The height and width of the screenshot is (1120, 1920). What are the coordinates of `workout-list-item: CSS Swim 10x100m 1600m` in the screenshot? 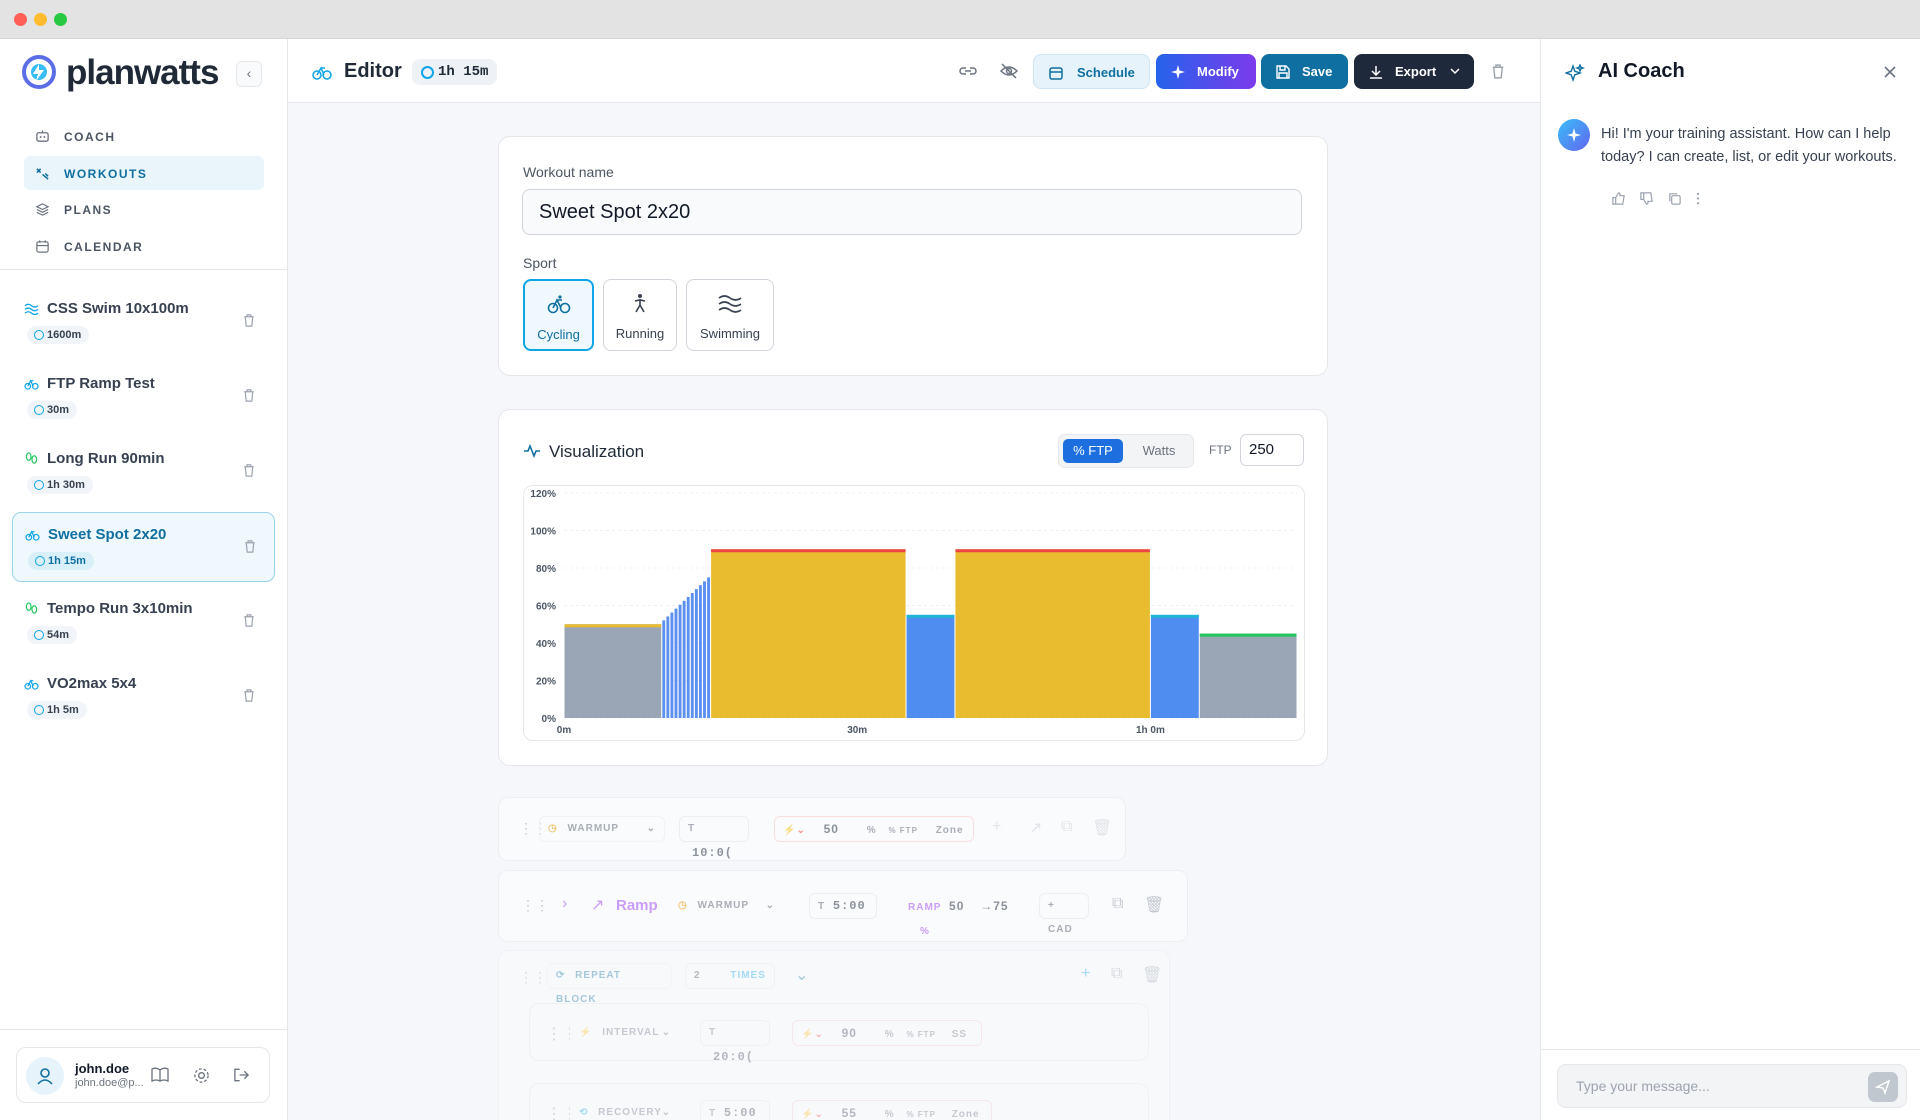 It's located at (143, 322).